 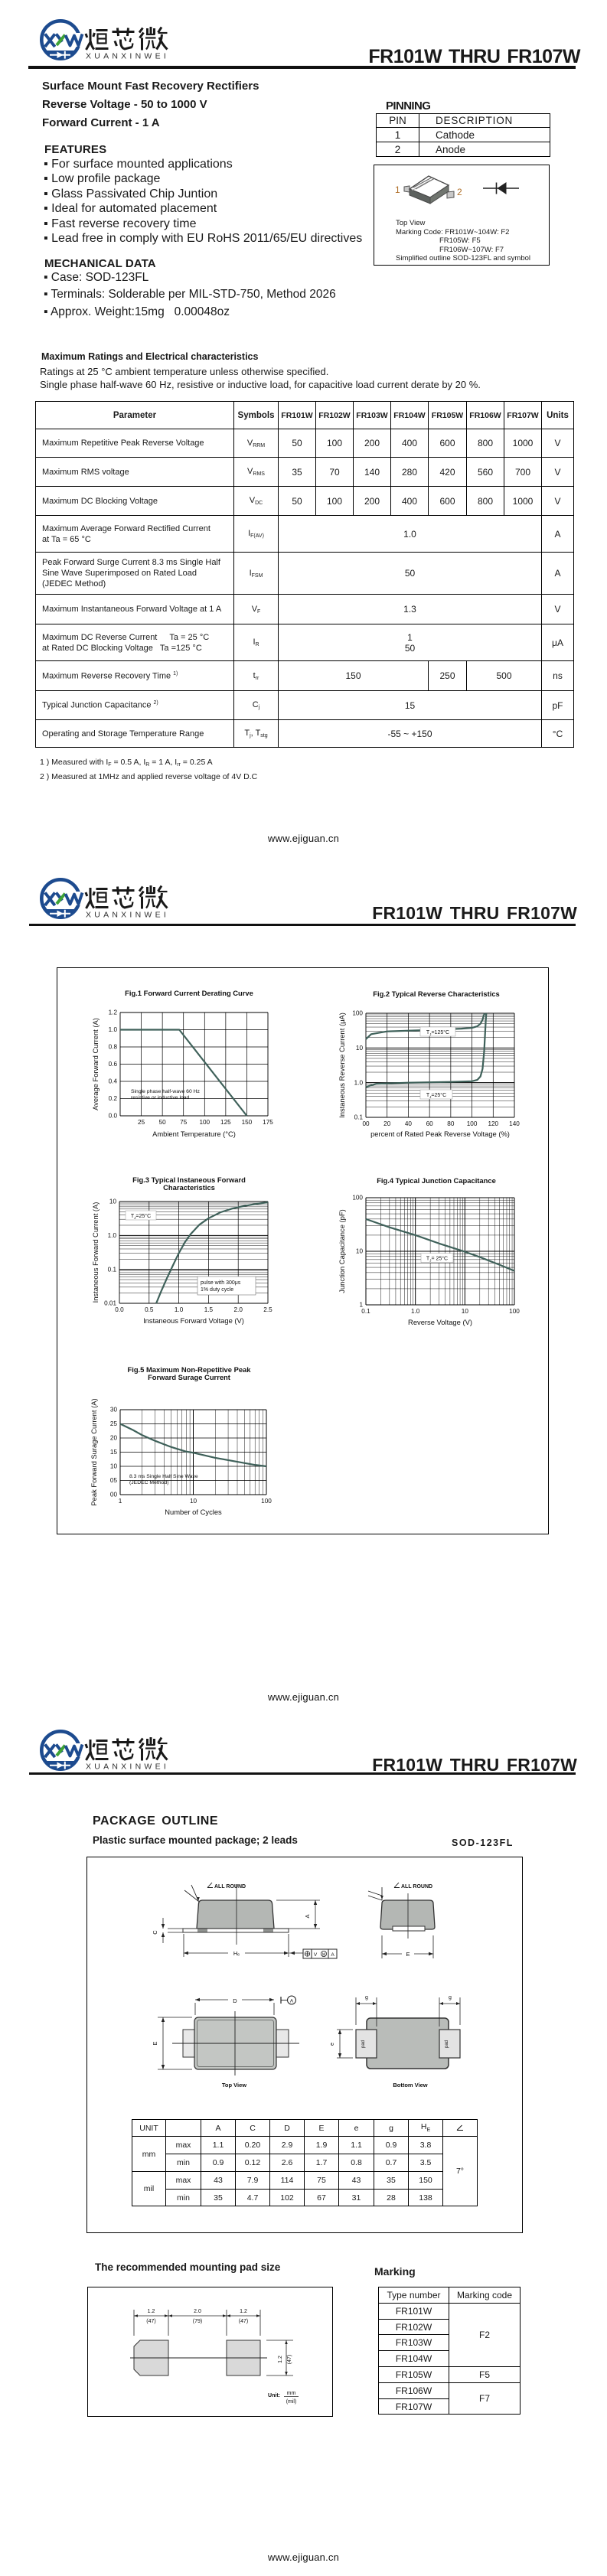 I want to click on svg-text: 05, so click(x=114, y=1480).